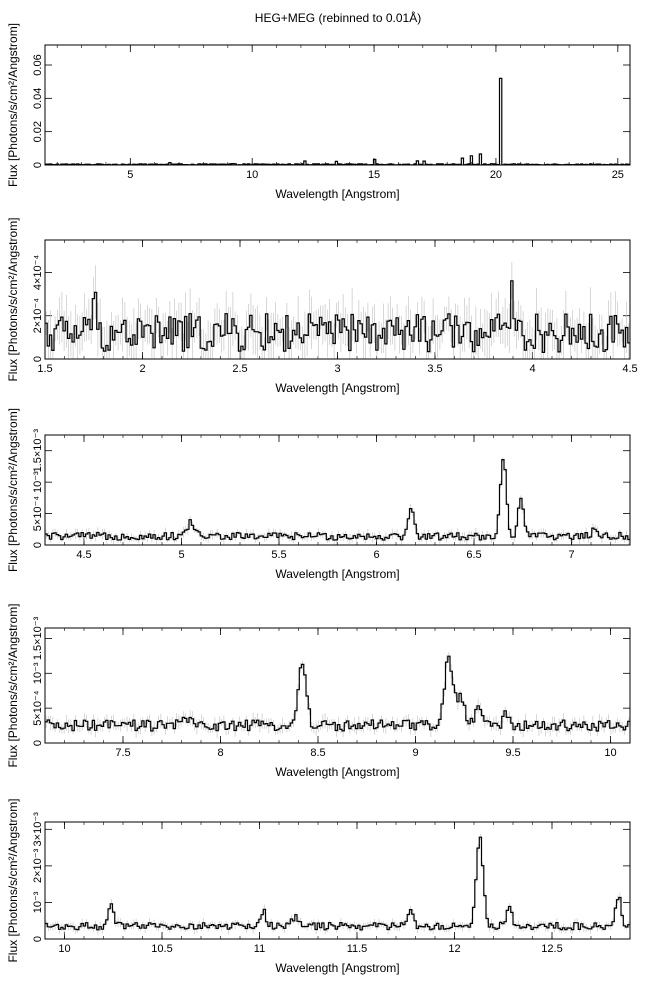  What do you see at coordinates (239, 369) in the screenshot?
I see `x-tick-label: 2.5` at bounding box center [239, 369].